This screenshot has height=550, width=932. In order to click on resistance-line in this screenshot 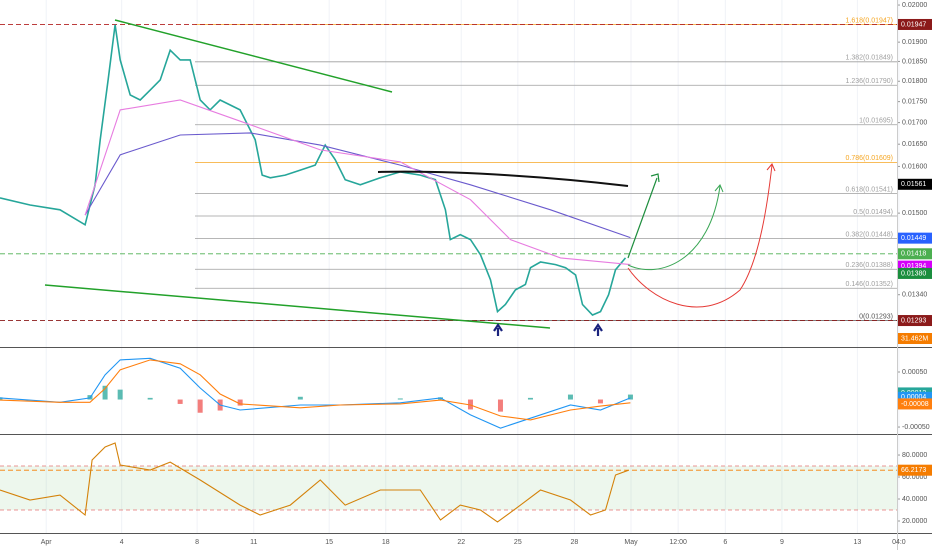, I will do `click(503, 178)`.